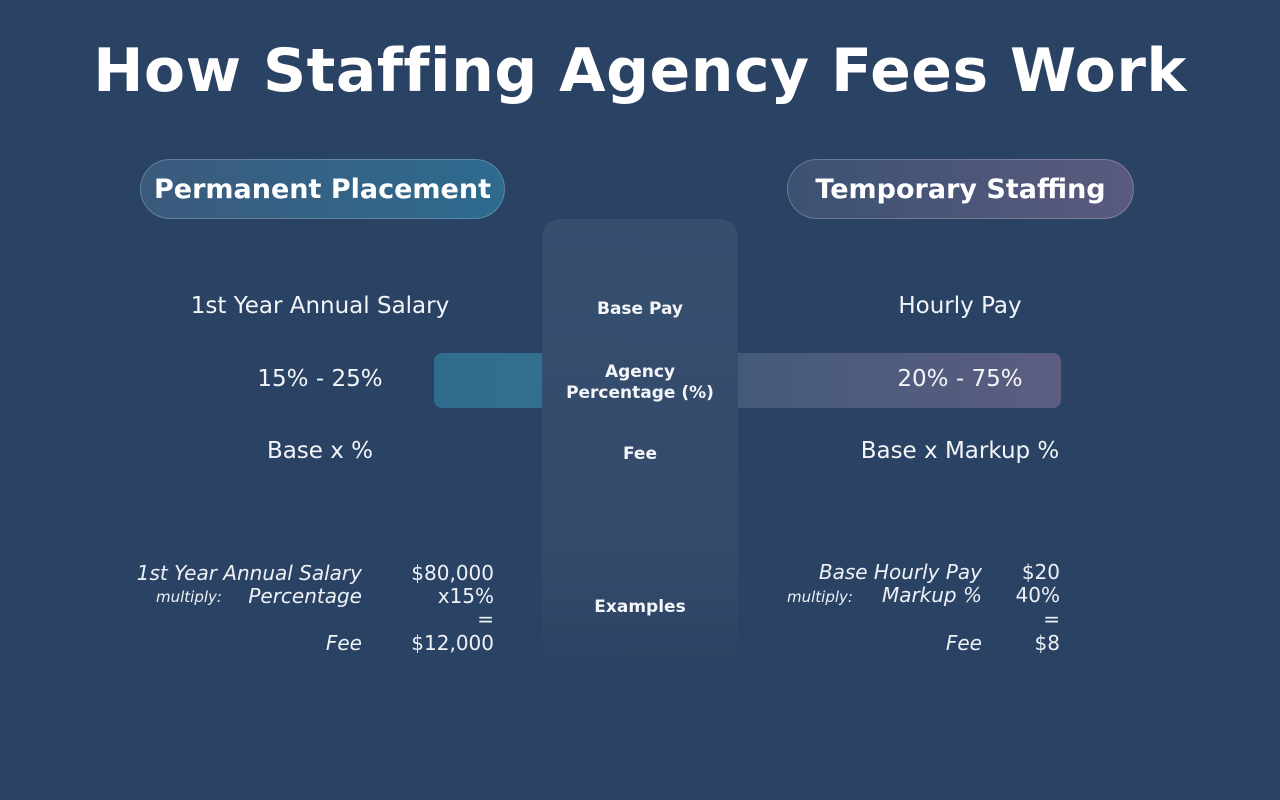  I want to click on middle-base-label: Base Pay, so click(640, 309).